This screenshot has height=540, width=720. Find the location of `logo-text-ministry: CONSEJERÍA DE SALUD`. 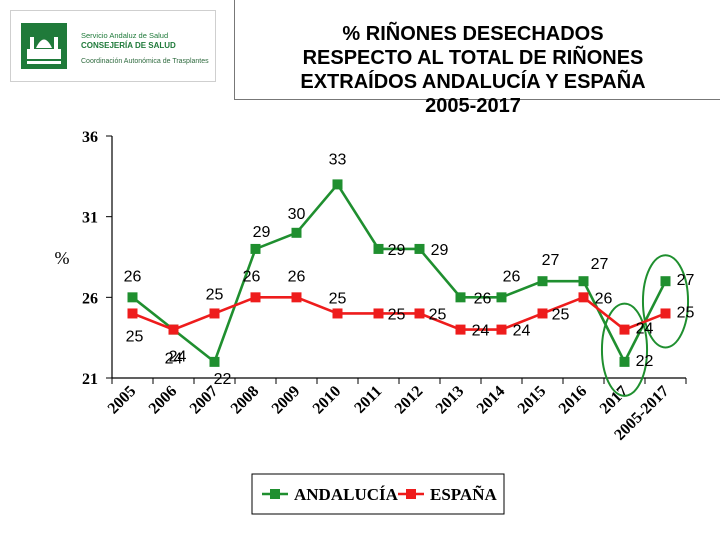

logo-text-ministry: CONSEJERÍA DE SALUD is located at coordinates (128, 45).